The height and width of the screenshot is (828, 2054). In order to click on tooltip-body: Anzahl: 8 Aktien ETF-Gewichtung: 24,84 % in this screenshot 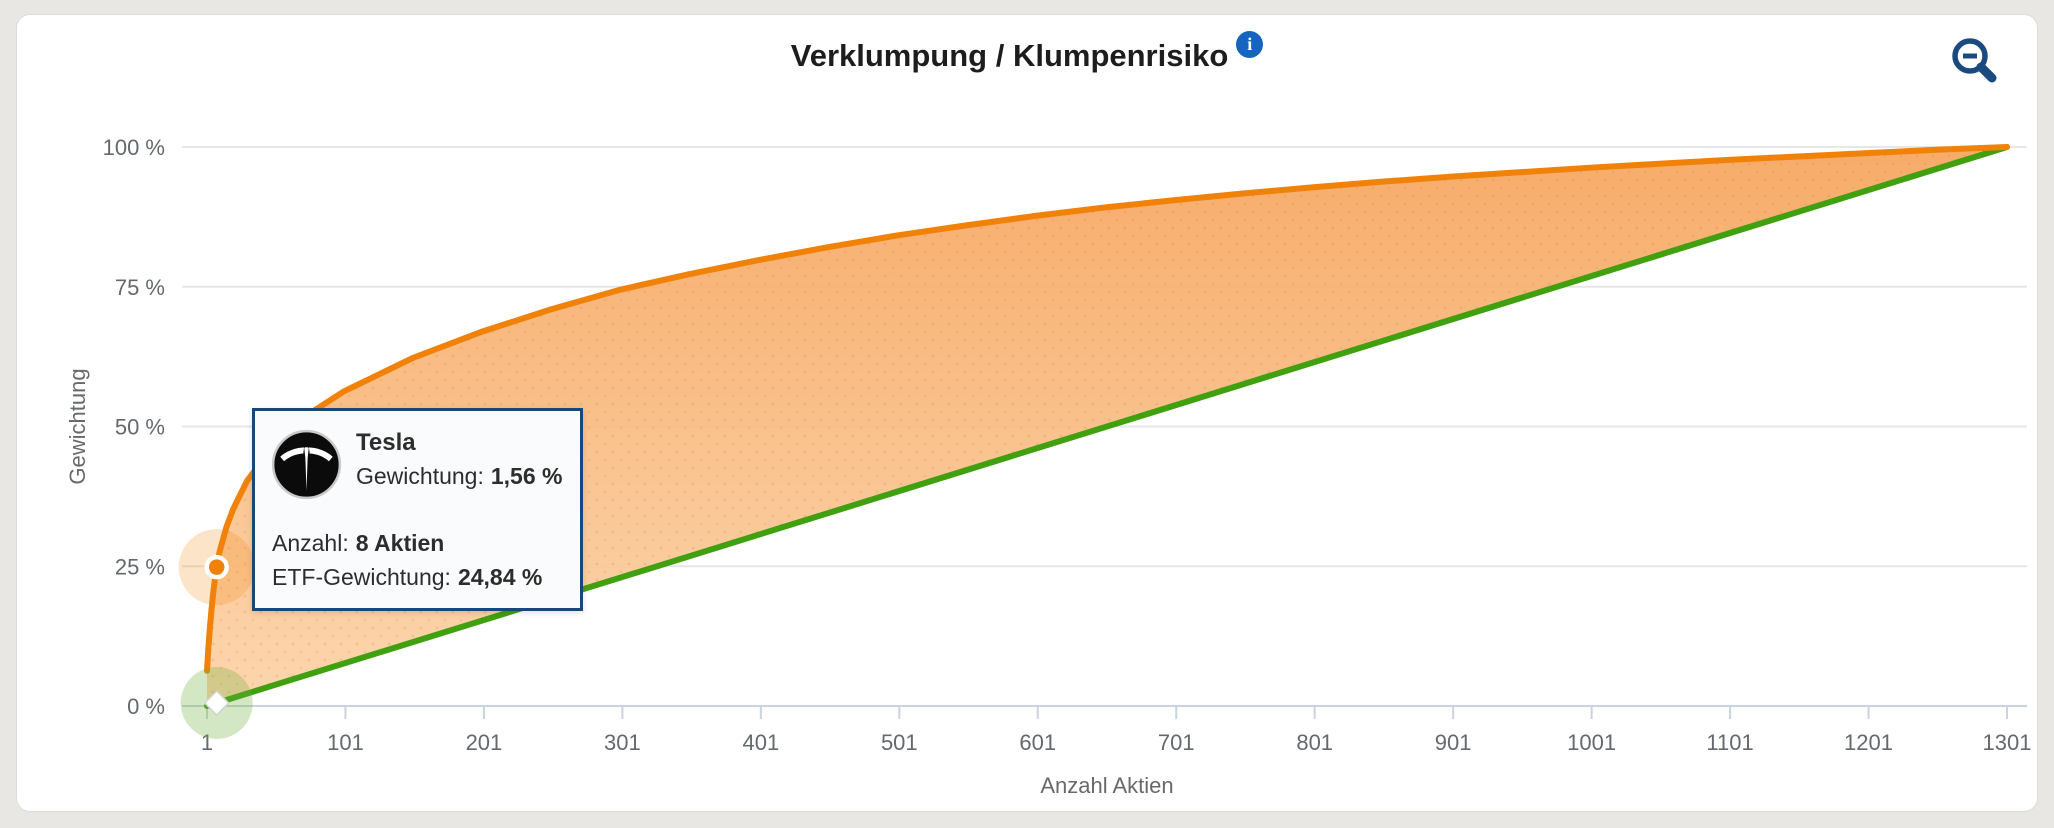, I will do `click(407, 560)`.